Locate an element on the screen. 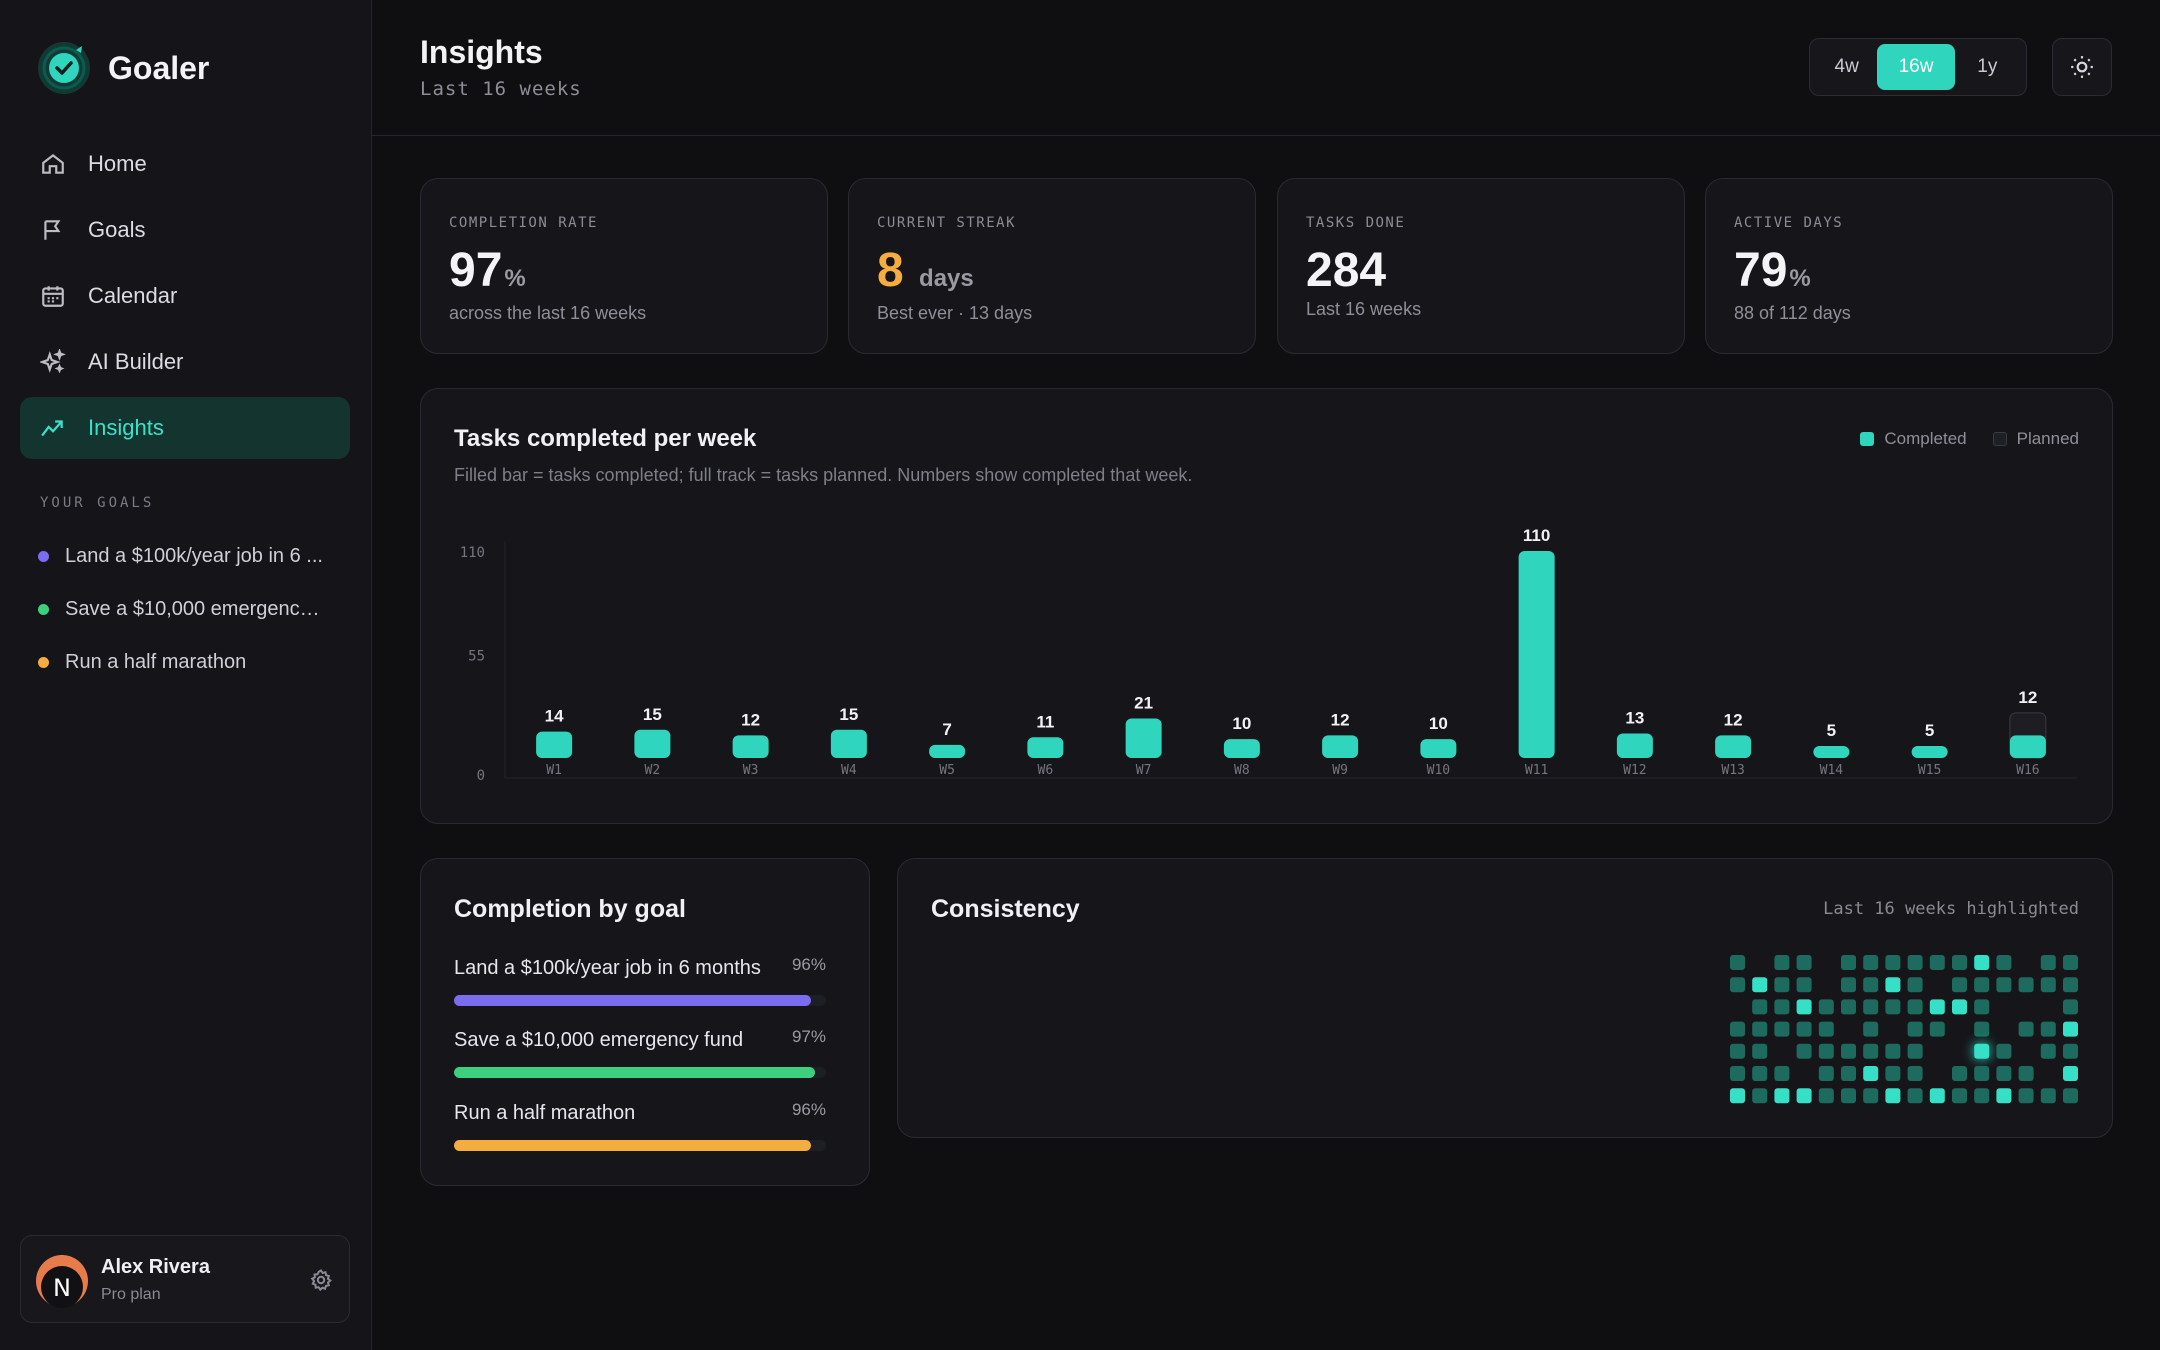 The width and height of the screenshot is (2160, 1350). nav-item-calendar: Calendar is located at coordinates (185, 296).